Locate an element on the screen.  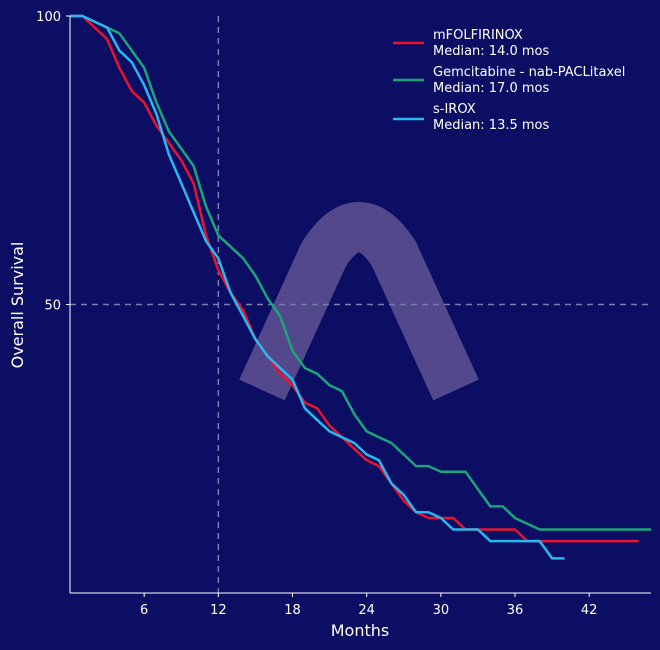
x-tick-label: 30 is located at coordinates (441, 610).